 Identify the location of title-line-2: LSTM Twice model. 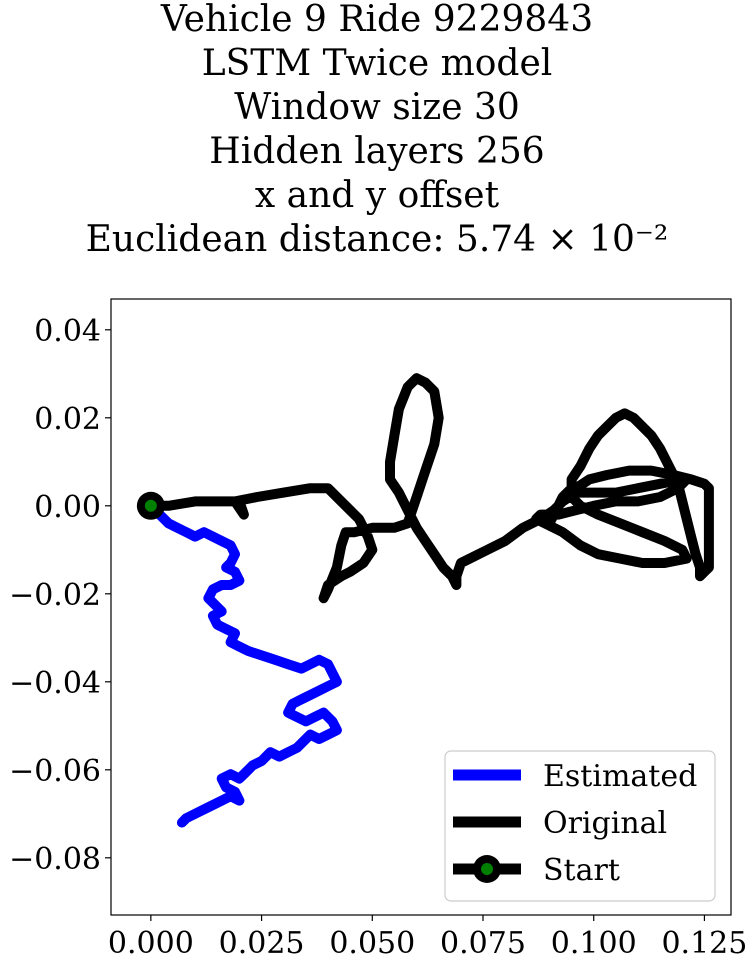
(377, 63).